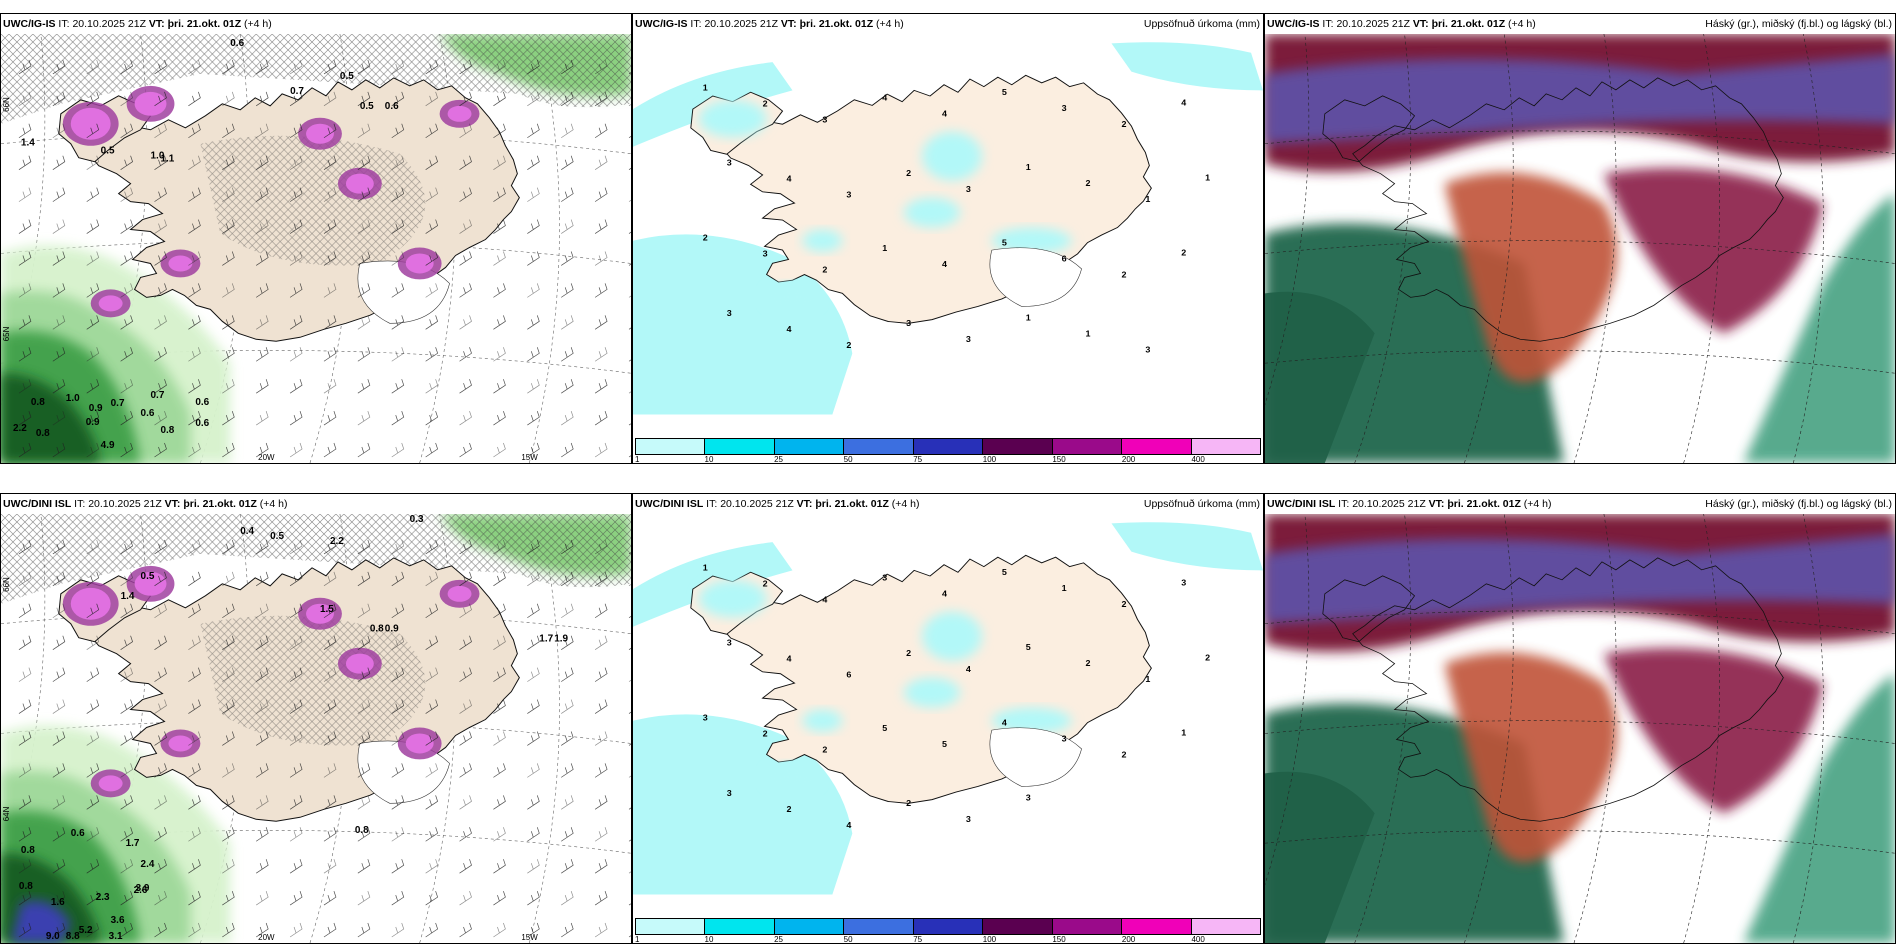 This screenshot has width=1900, height=950. Describe the element at coordinates (337, 541) in the screenshot. I see `rain-rate-label: 2.2` at that location.